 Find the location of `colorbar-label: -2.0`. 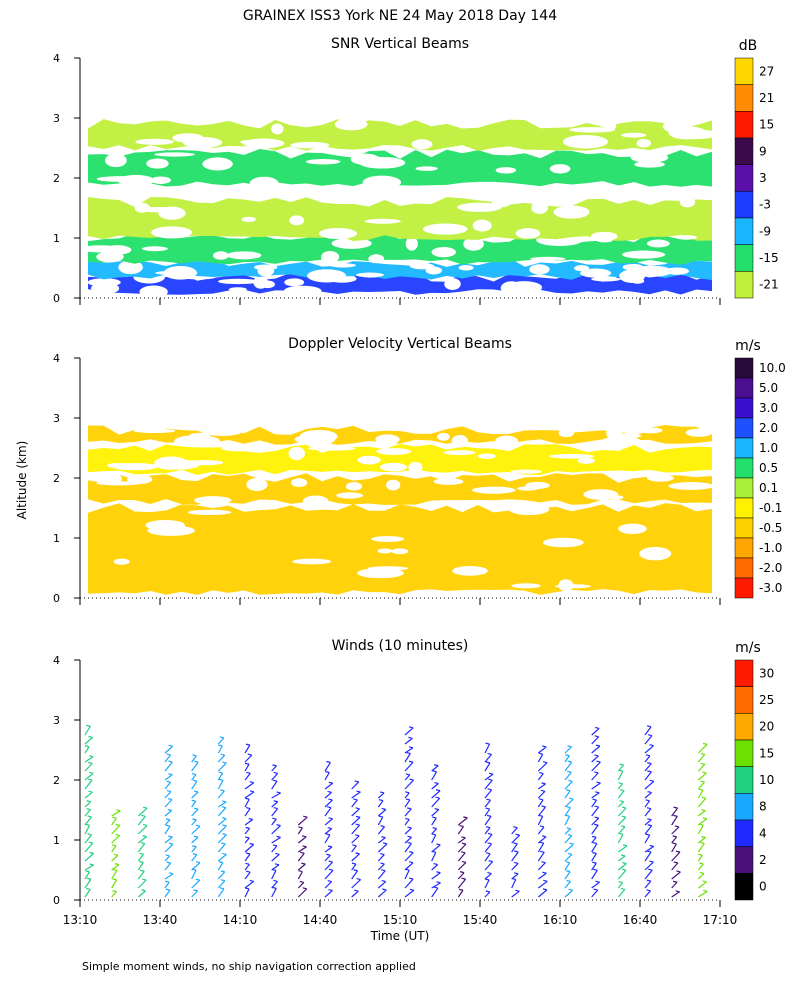

colorbar-label: -2.0 is located at coordinates (770, 568).